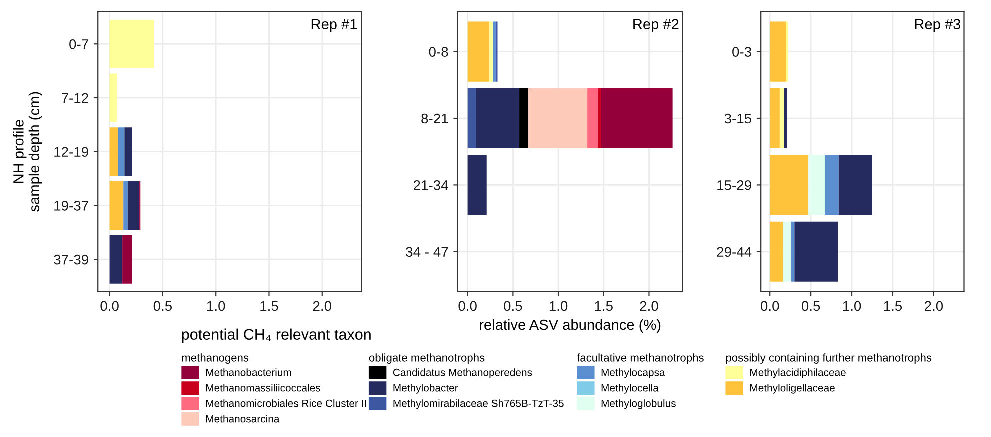 This screenshot has height=437, width=991. Describe the element at coordinates (630, 389) in the screenshot. I see `legend-label: Methylocella` at that location.